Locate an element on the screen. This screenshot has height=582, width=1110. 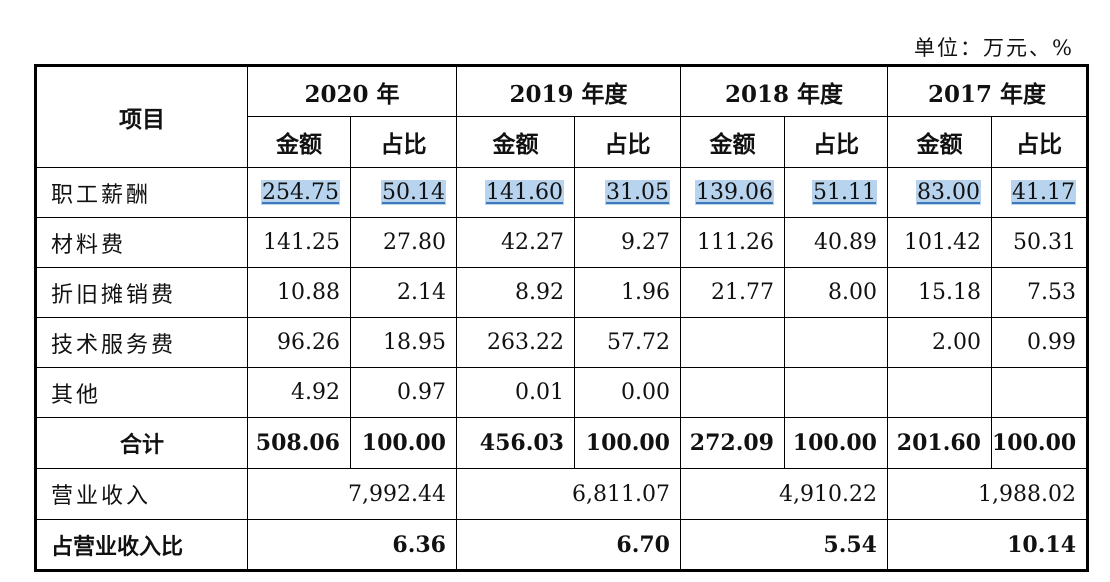
revenue-value: 4,910.22 is located at coordinates (784, 494).